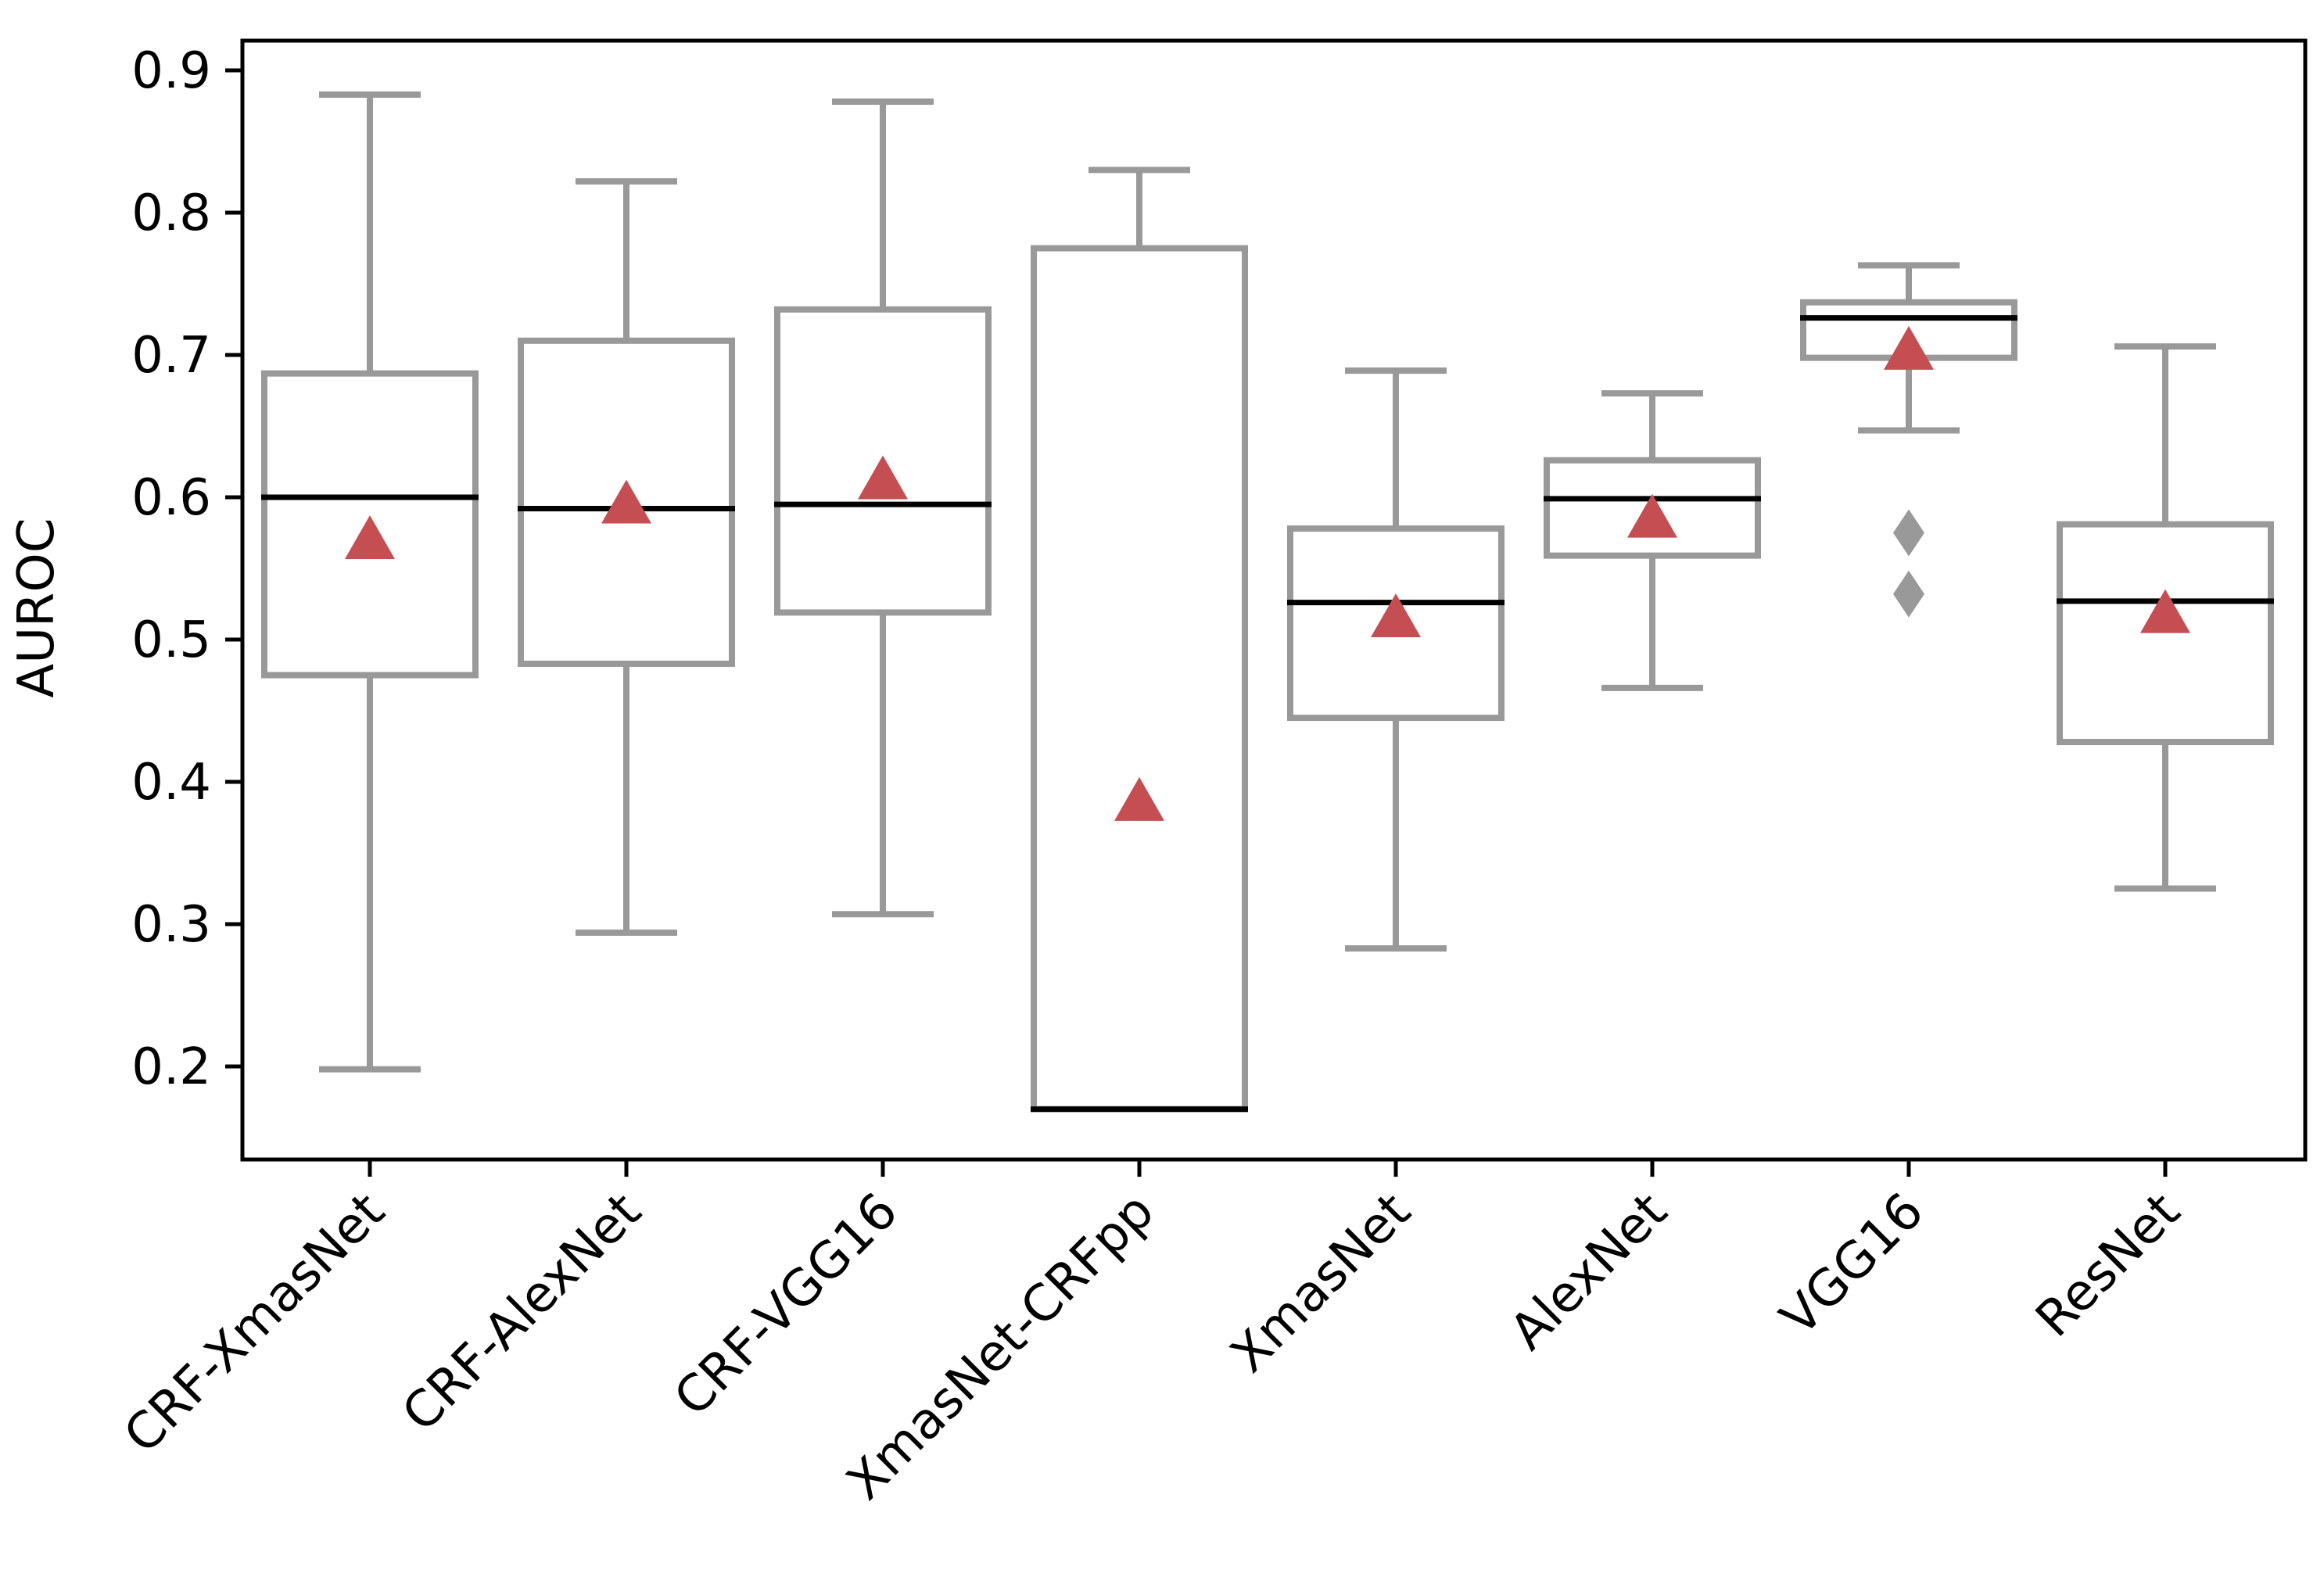  What do you see at coordinates (186, 569) in the screenshot?
I see `y-axis: 0.2 0.3 0.4 0.5 0.6 0.7 0.8 0.9` at bounding box center [186, 569].